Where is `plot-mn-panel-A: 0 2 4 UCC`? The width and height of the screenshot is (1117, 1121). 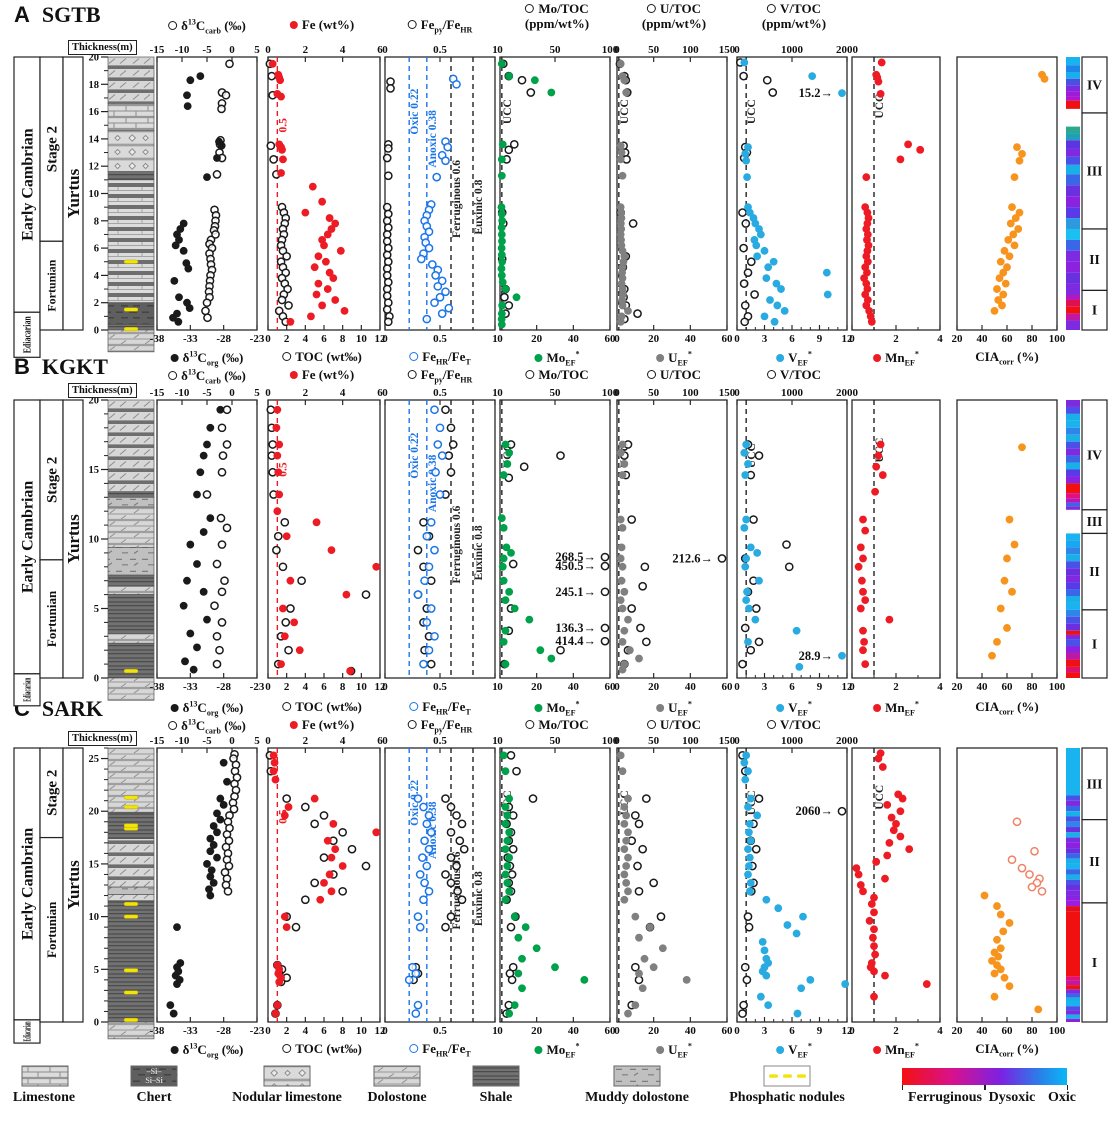
plot-mn-panel-A: 0 2 4 UCC is located at coordinates (896, 200).